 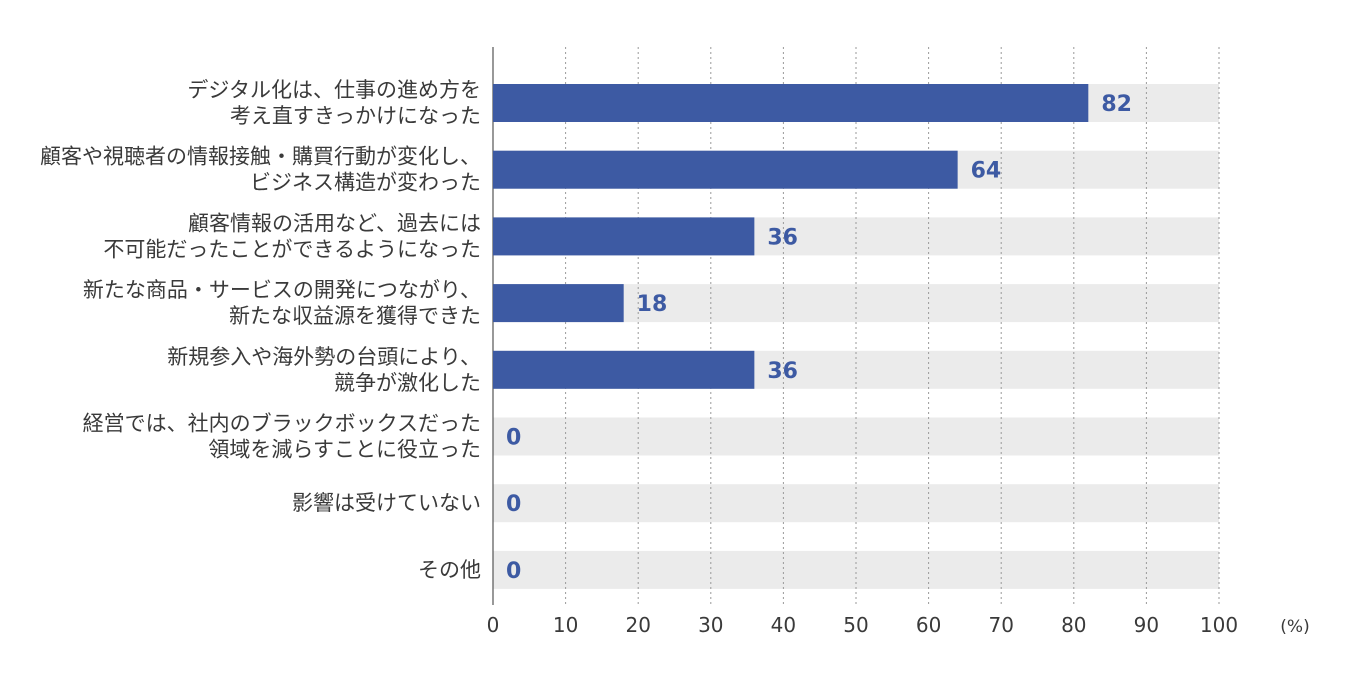 What do you see at coordinates (282, 290) in the screenshot?
I see `category-label-line: 新たな商品・サービスの開発につながり、` at bounding box center [282, 290].